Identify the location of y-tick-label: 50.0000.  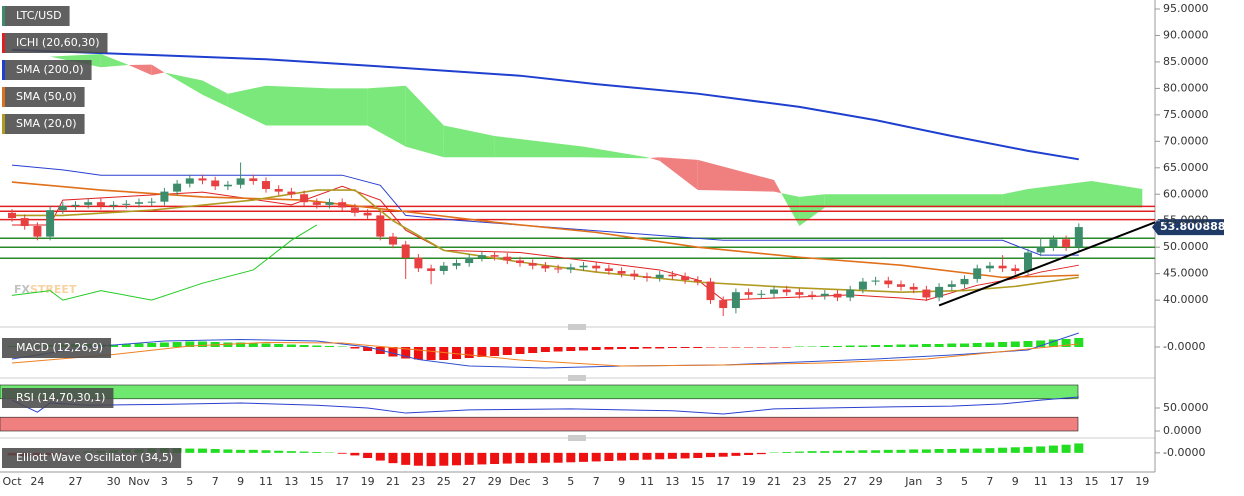
(1186, 407).